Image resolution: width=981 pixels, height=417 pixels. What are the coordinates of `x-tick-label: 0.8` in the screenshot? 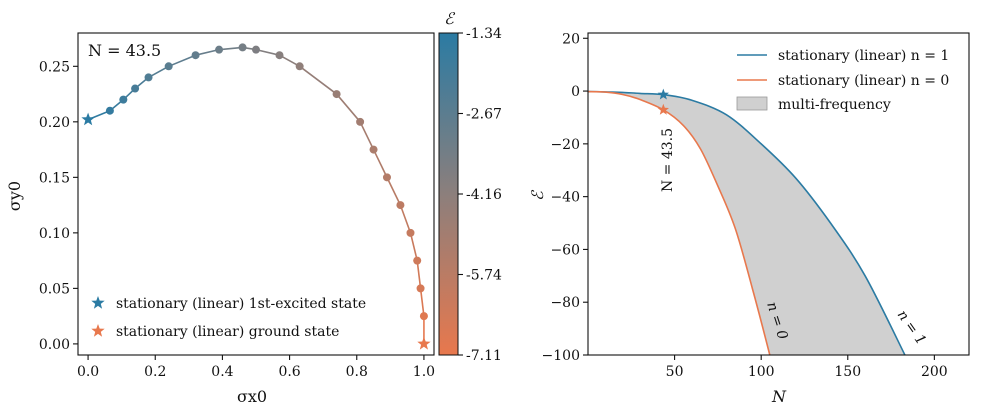 It's located at (357, 372).